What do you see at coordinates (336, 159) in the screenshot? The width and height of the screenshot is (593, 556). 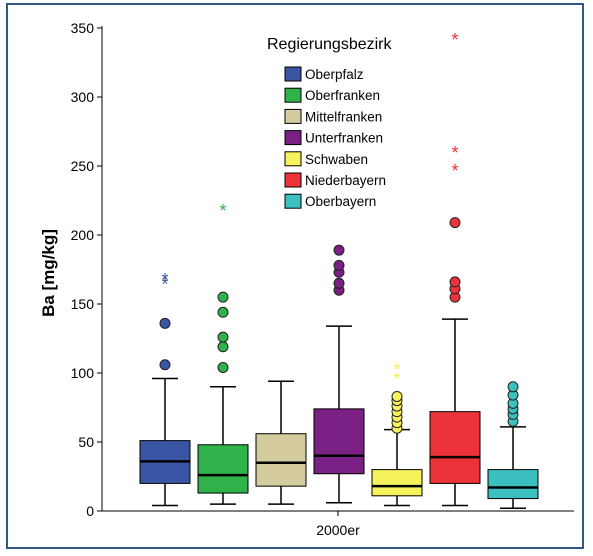 I see `legend-entry: Schwaben` at bounding box center [336, 159].